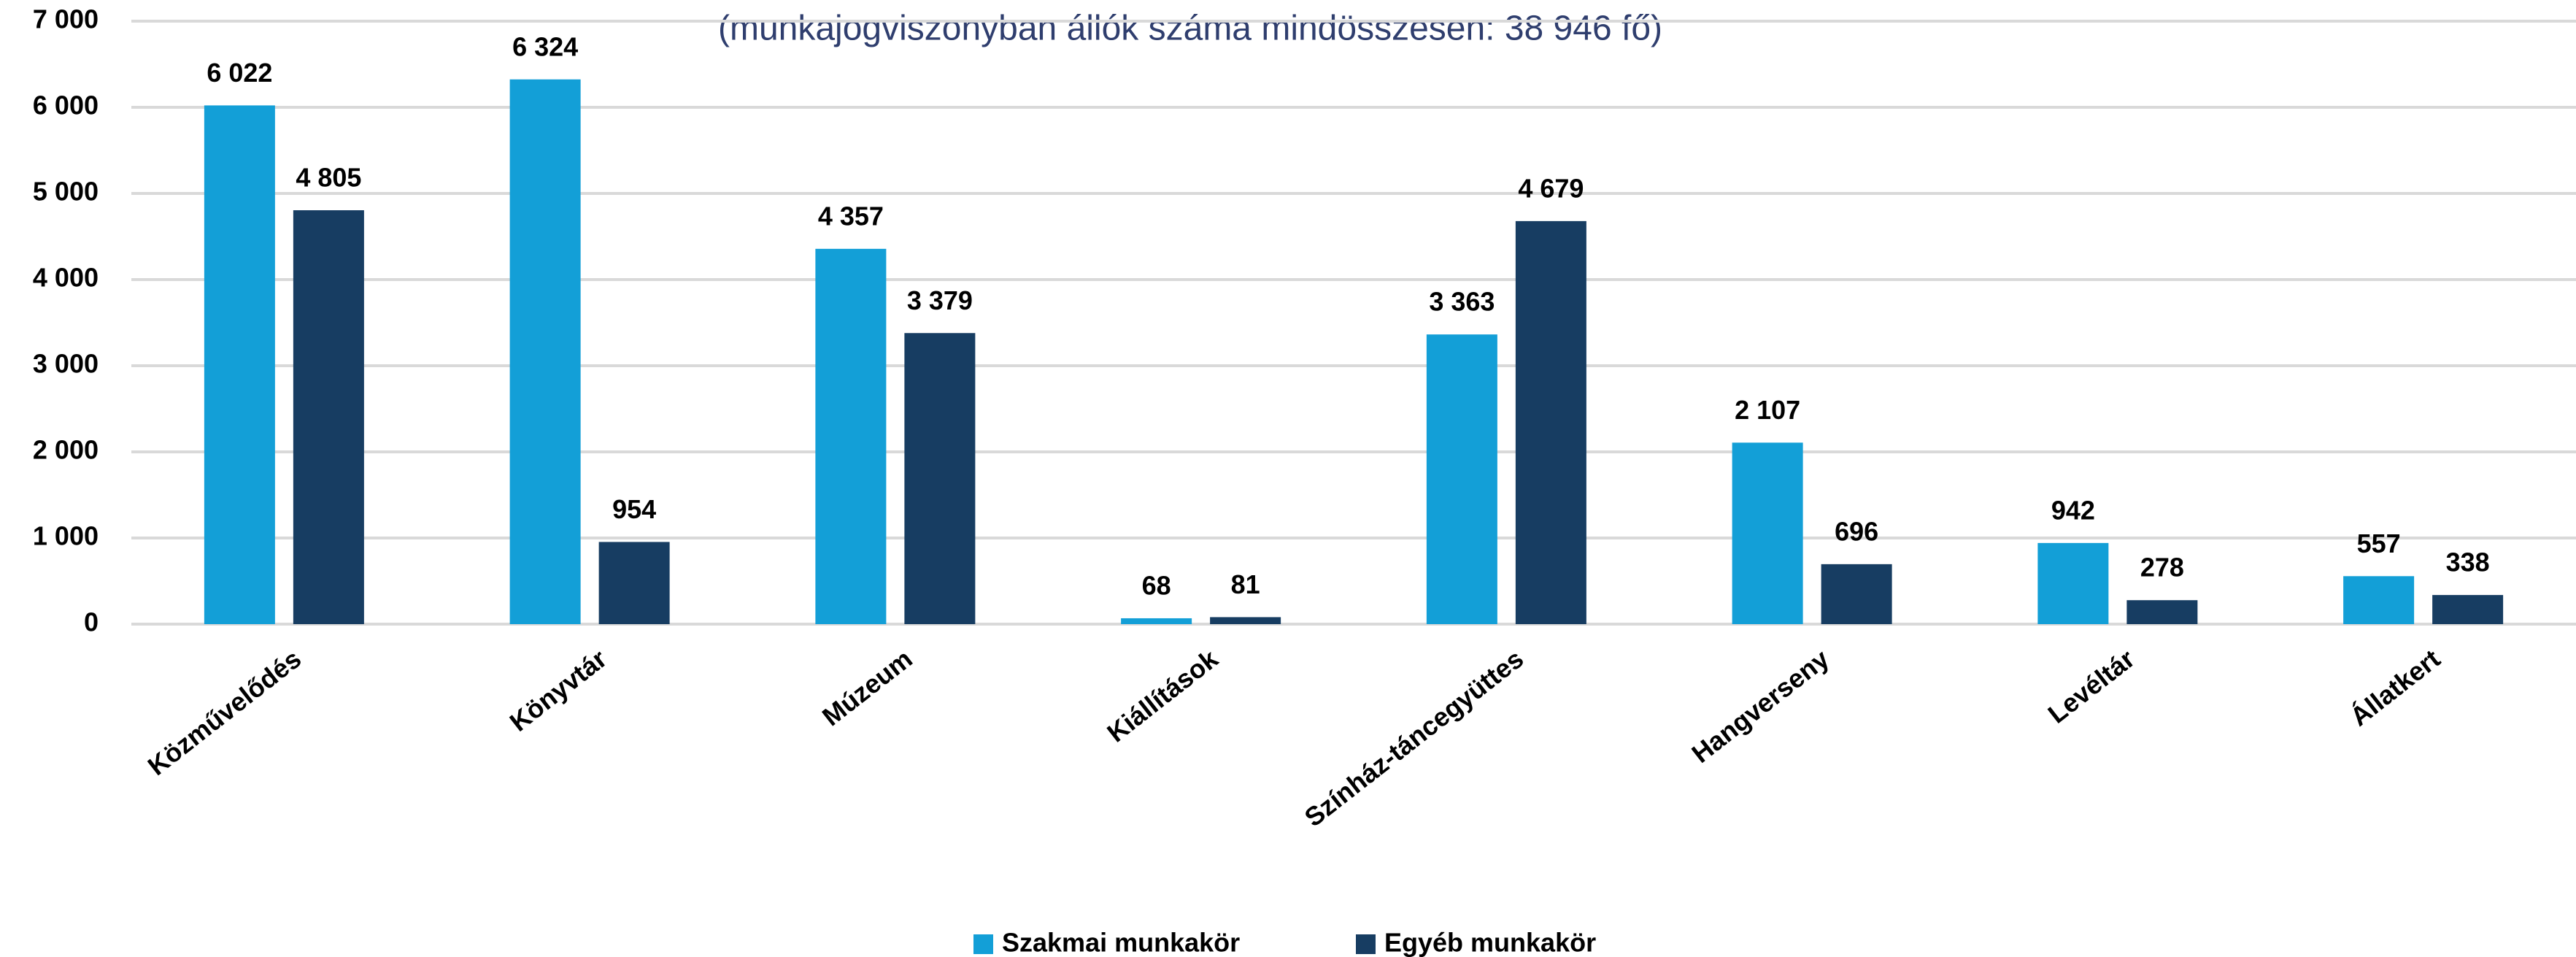 The height and width of the screenshot is (957, 2576). I want to click on data-label: 278, so click(2162, 568).